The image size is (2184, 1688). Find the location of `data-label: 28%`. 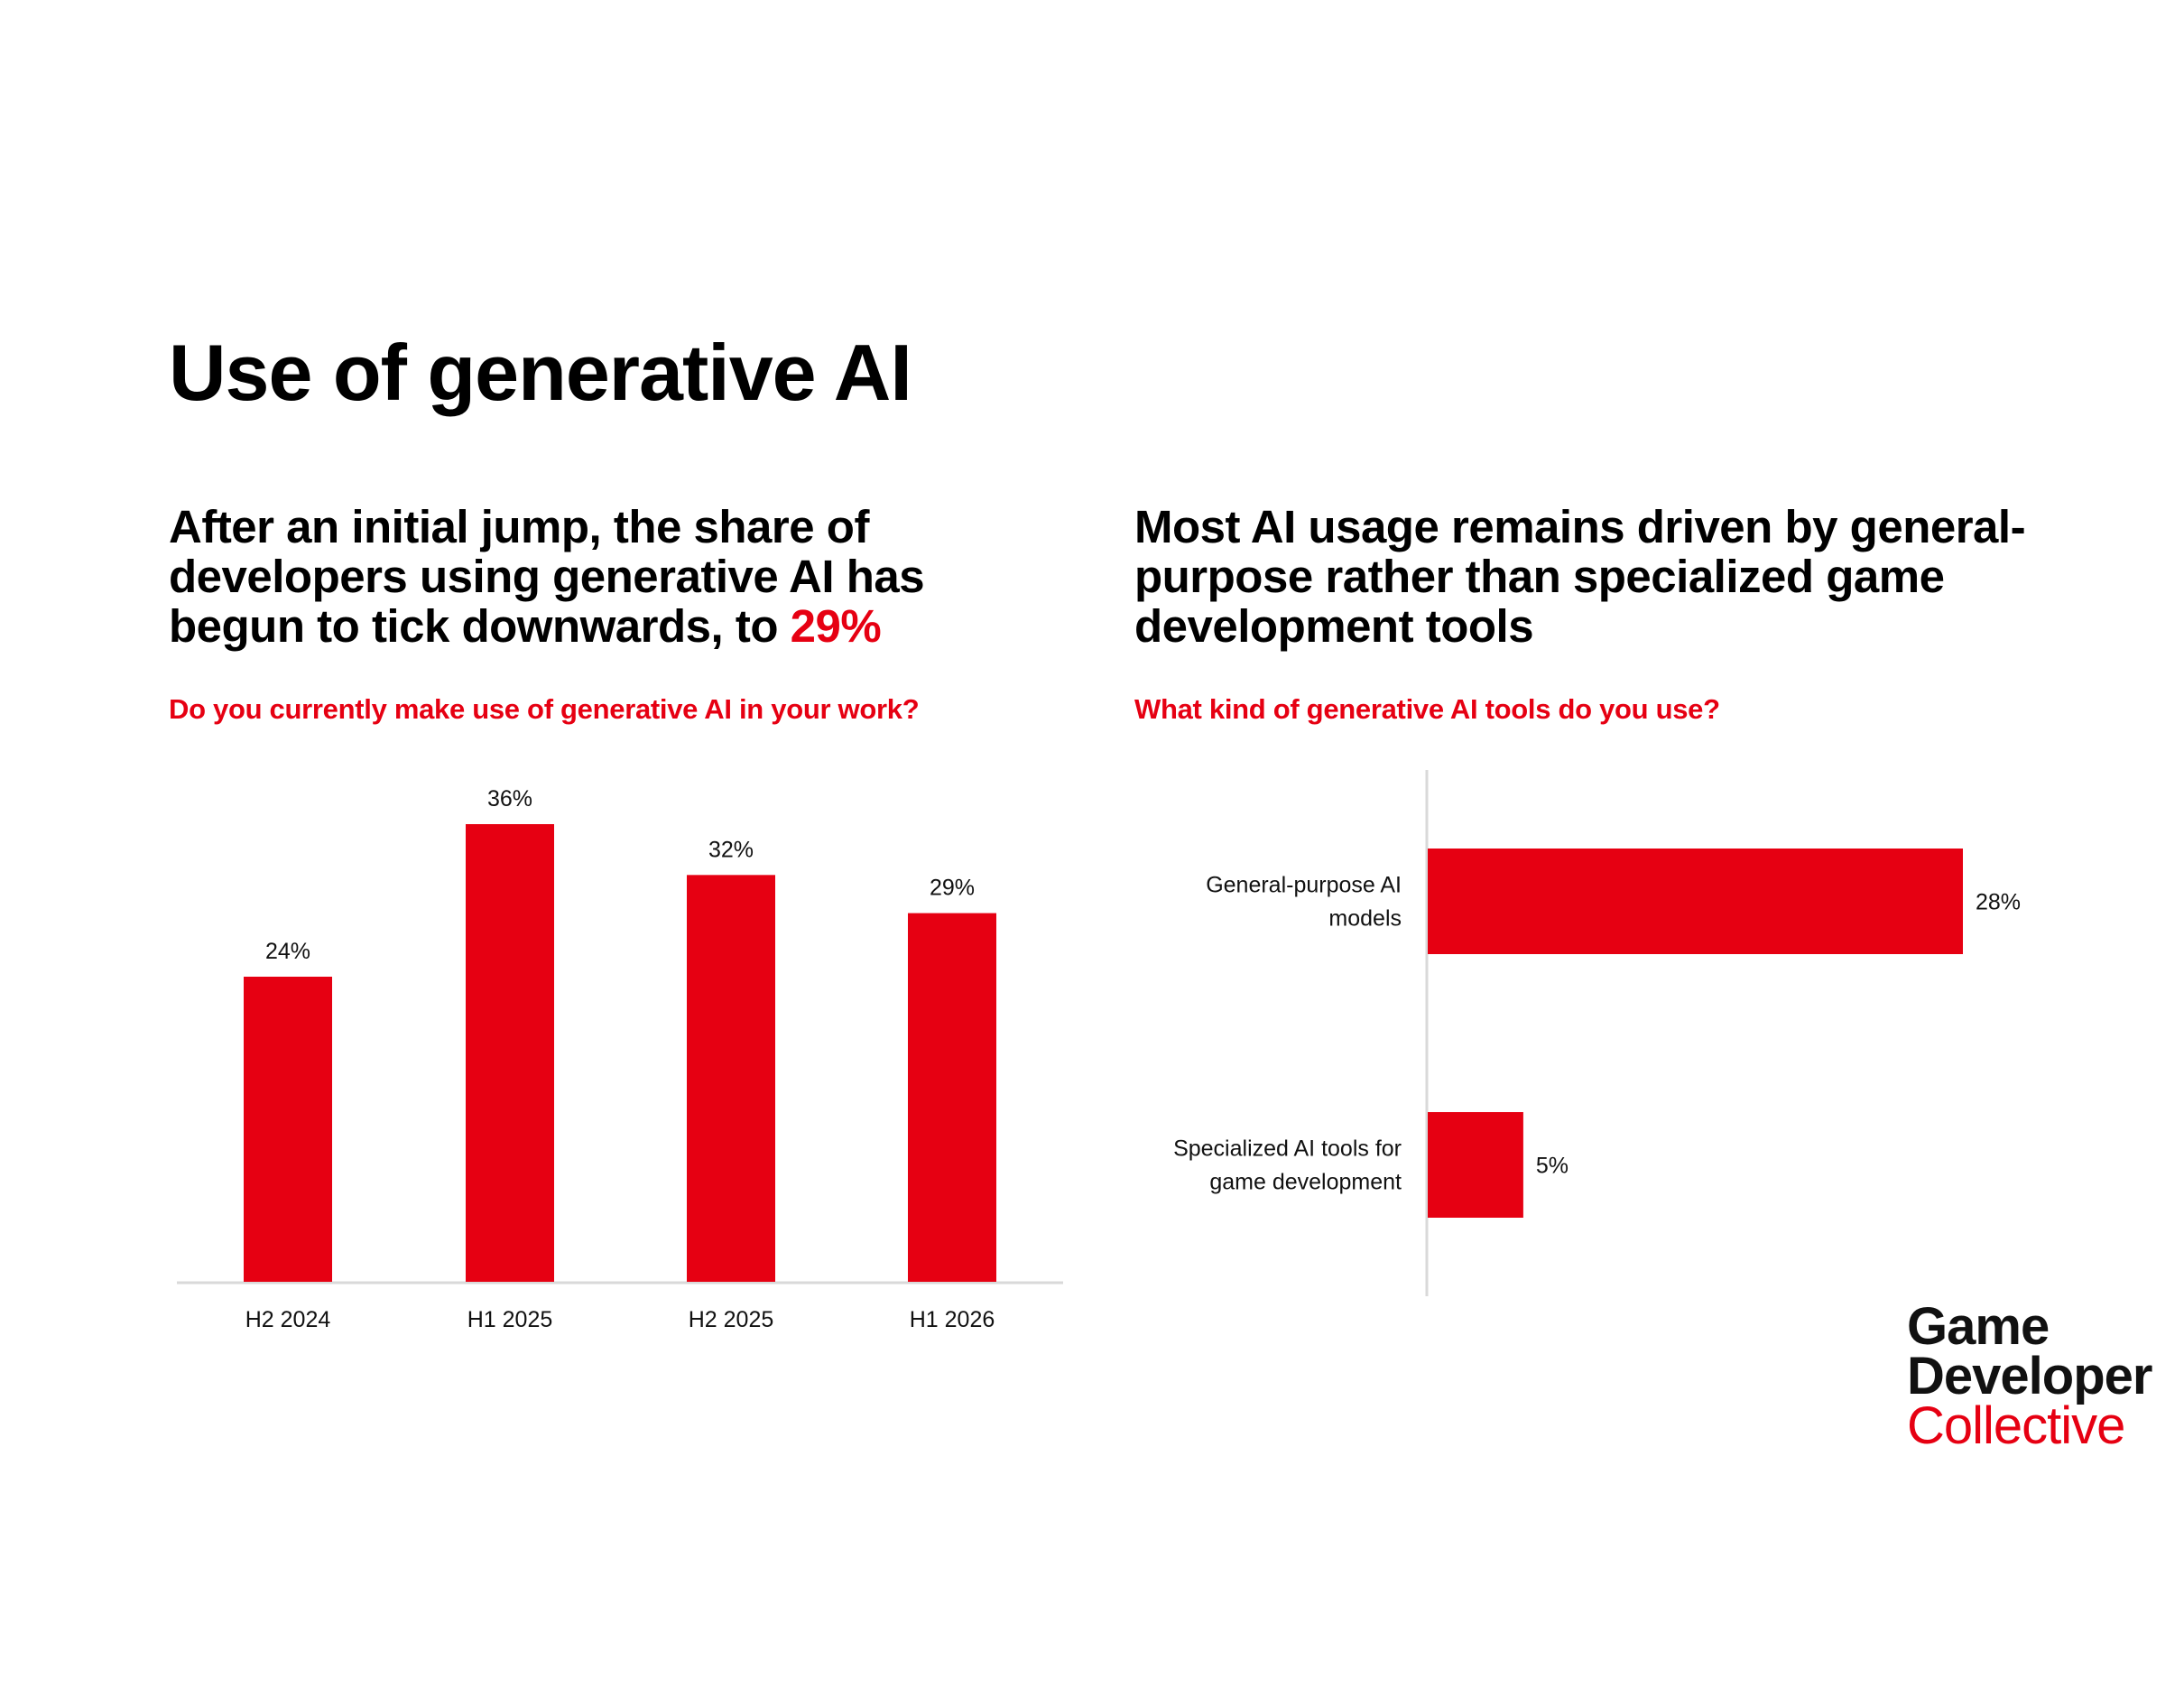

data-label: 28% is located at coordinates (1998, 903).